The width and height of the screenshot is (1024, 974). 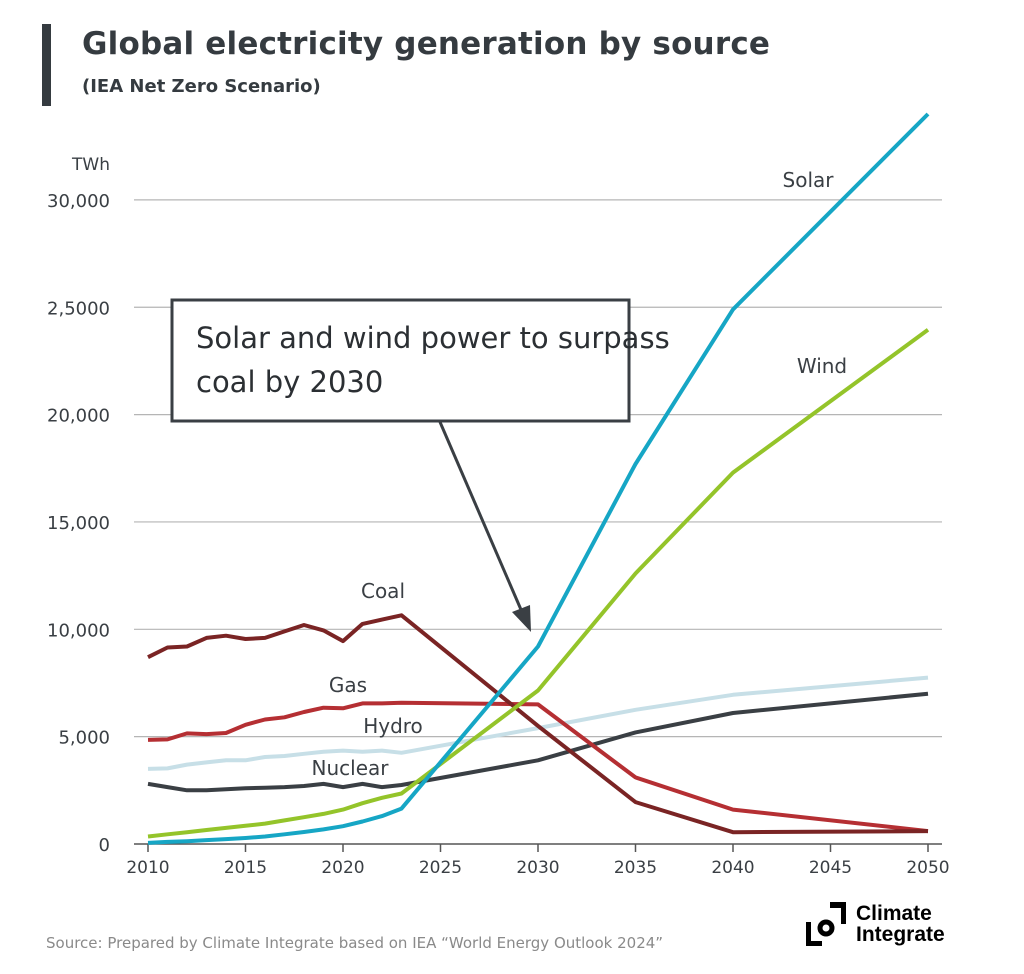 What do you see at coordinates (147, 868) in the screenshot?
I see `x-tick-label: 2010` at bounding box center [147, 868].